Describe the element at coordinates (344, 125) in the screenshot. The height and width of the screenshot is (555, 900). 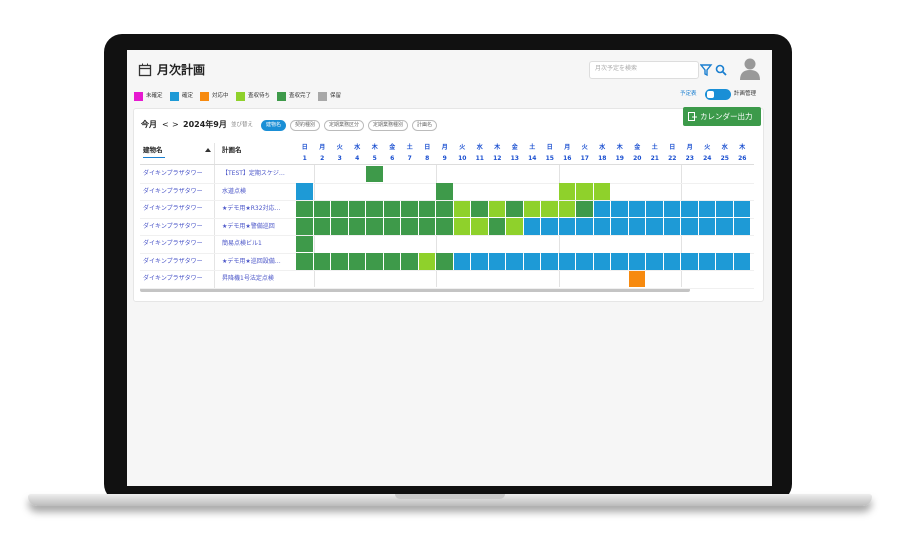
I see `sort-chip: 定期業務区分` at that location.